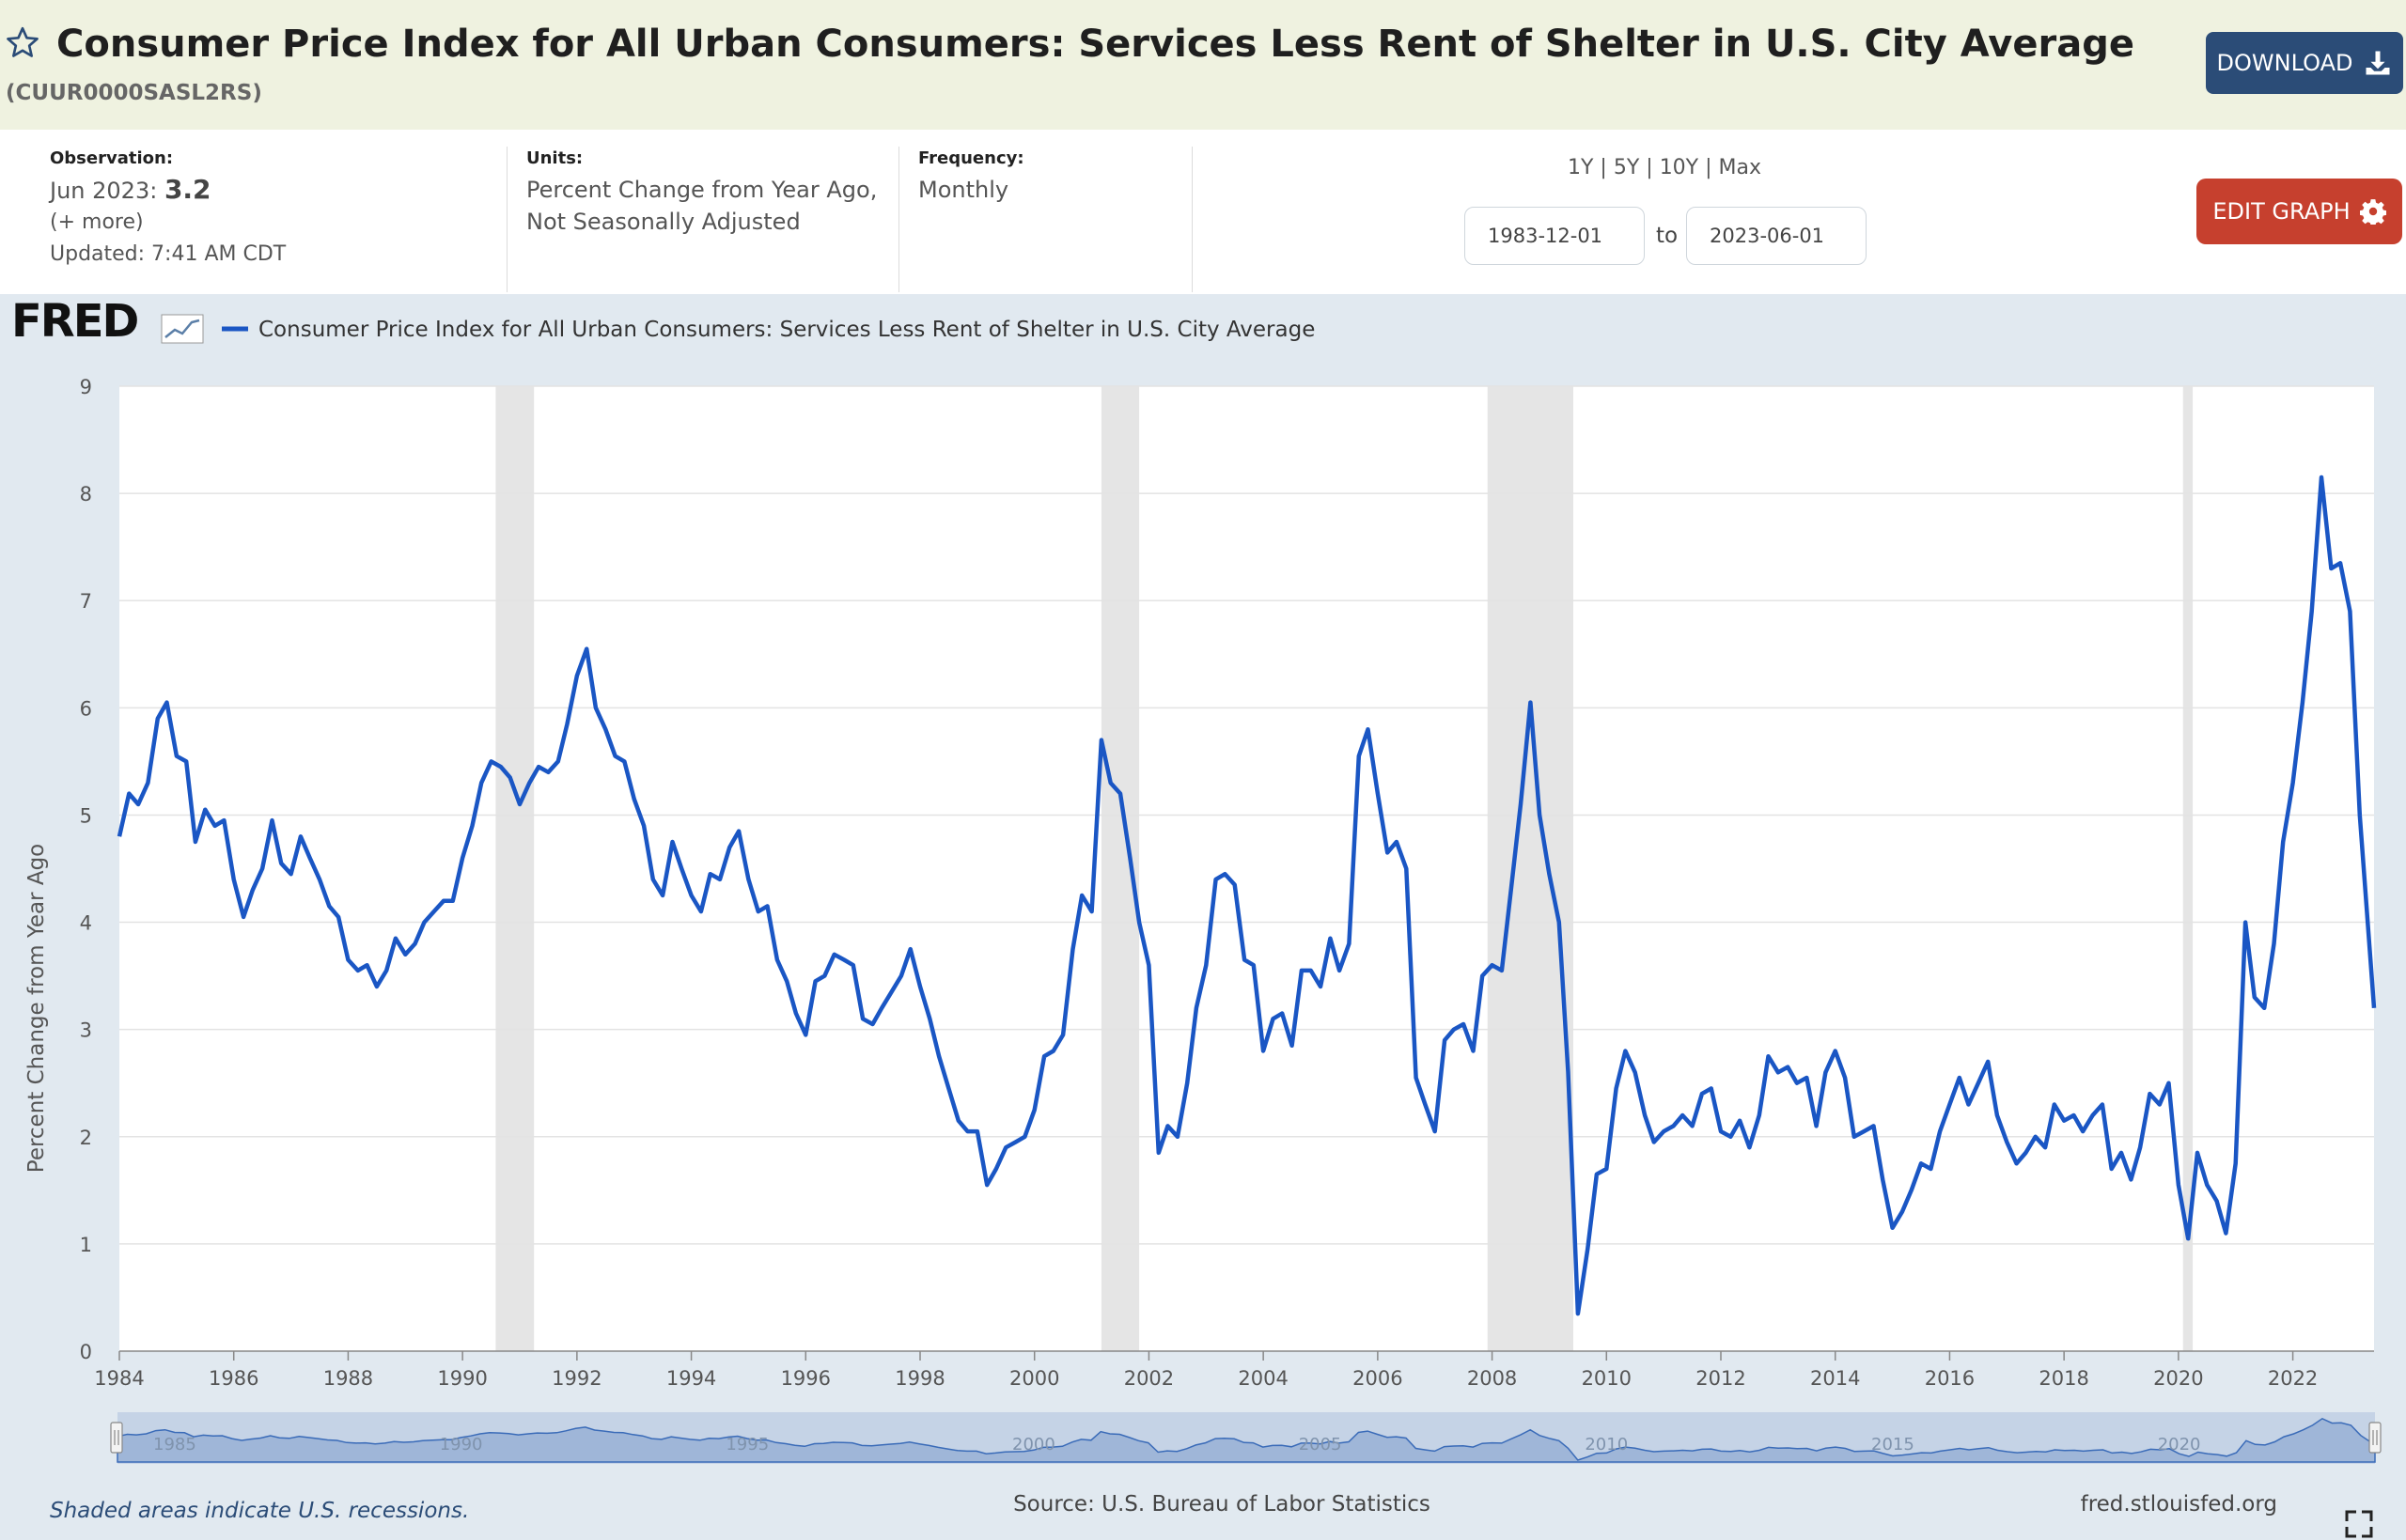 The width and height of the screenshot is (2406, 1540). What do you see at coordinates (1263, 1378) in the screenshot?
I see `x-tick-label: 2004` at bounding box center [1263, 1378].